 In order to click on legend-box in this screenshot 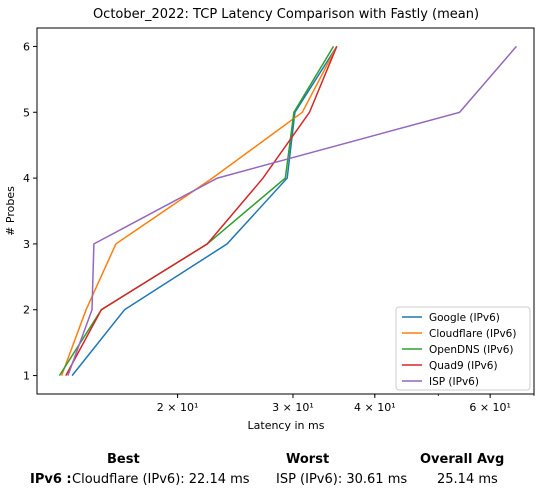, I will do `click(463, 348)`.